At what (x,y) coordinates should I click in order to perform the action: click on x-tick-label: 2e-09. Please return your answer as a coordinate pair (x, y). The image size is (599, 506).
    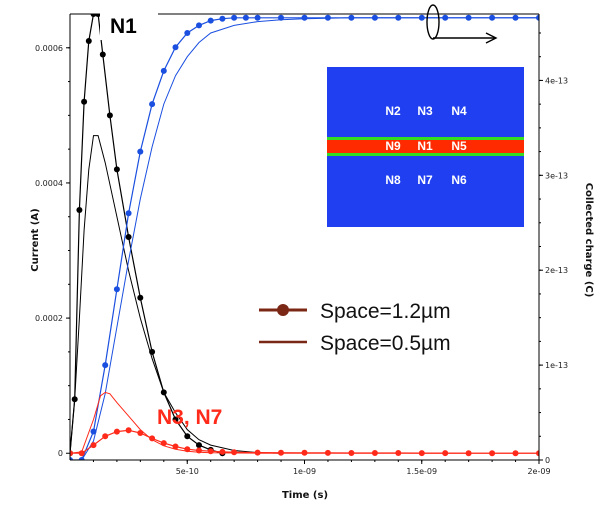
    Looking at the image, I should click on (538, 471).